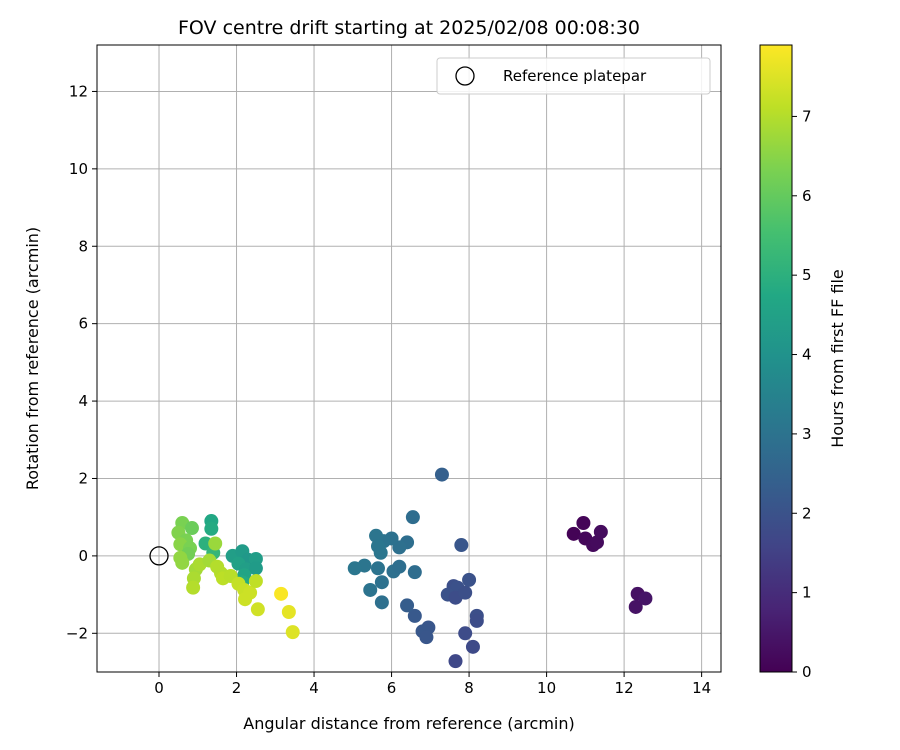 Image resolution: width=900 pixels, height=750 pixels. I want to click on y-tick-label: 4, so click(83, 401).